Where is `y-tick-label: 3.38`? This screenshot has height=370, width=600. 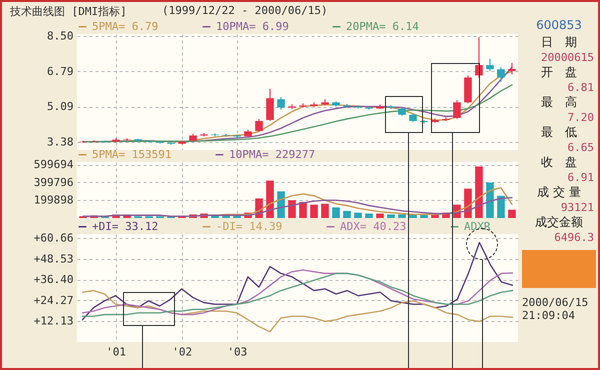
y-tick-label: 3.38 is located at coordinates (60, 142).